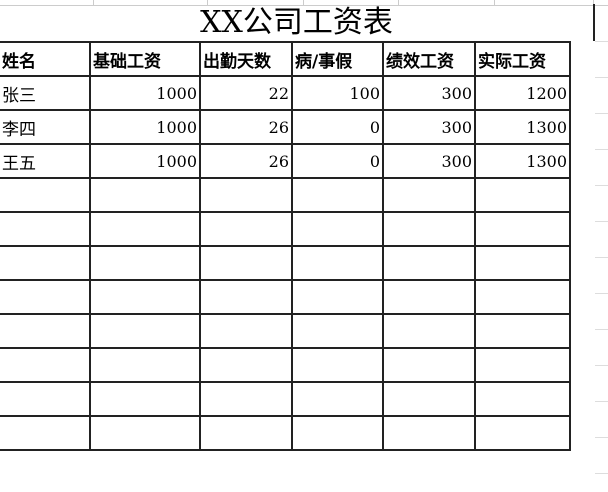 The height and width of the screenshot is (492, 608). I want to click on header-cell: 绩效工资, so click(429, 59).